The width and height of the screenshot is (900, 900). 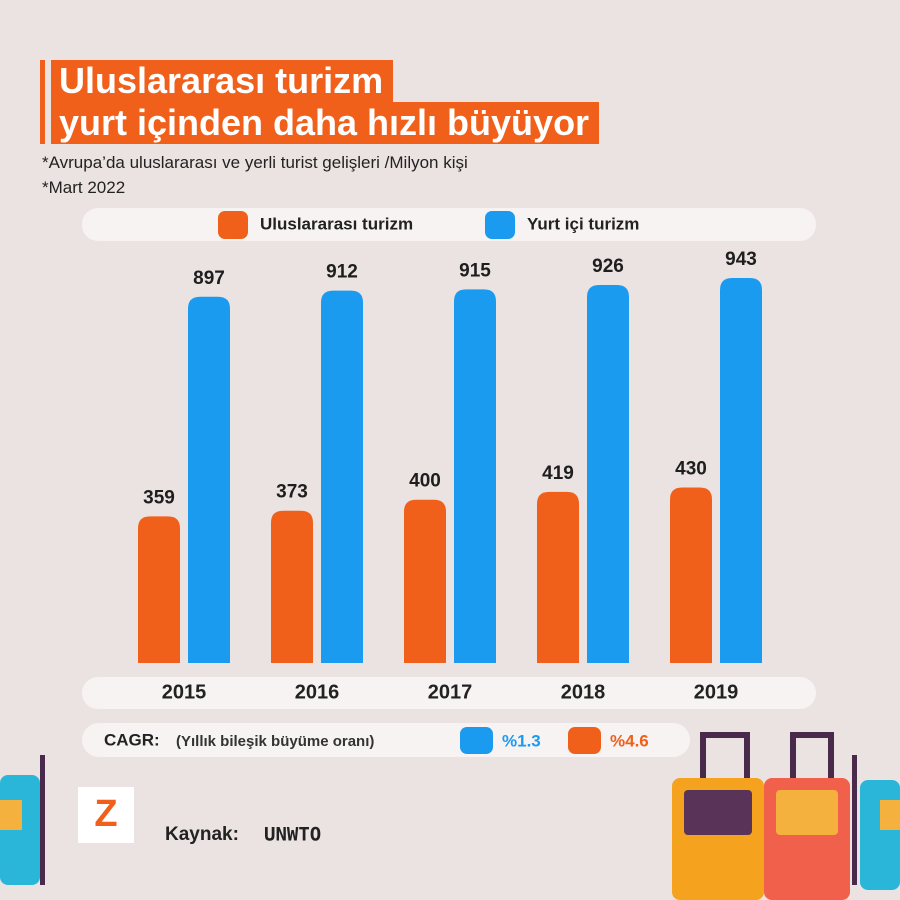 I want to click on cagr-note: (Yıllık bileşik büyüme oranı), so click(x=275, y=741).